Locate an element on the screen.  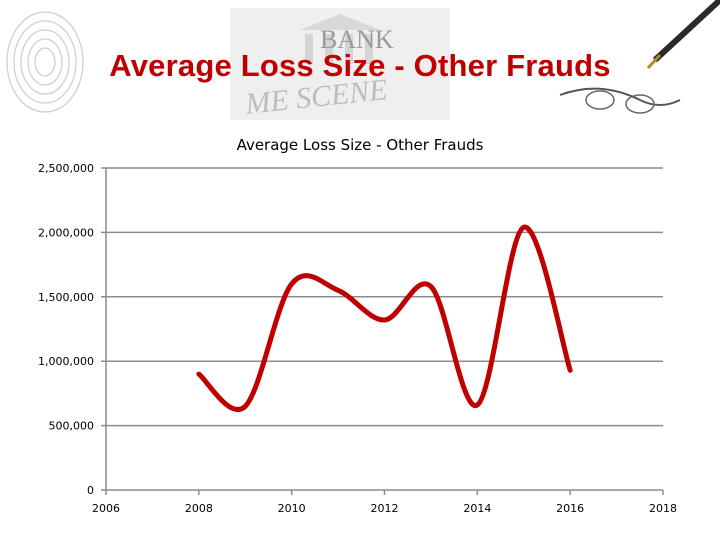
svg-text: BANK is located at coordinates (357, 39).